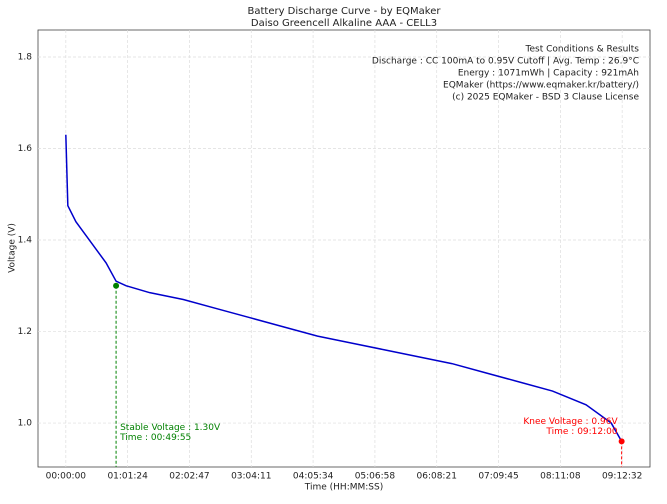  Describe the element at coordinates (66, 477) in the screenshot. I see `x-tick-label: 00:00:00` at that location.